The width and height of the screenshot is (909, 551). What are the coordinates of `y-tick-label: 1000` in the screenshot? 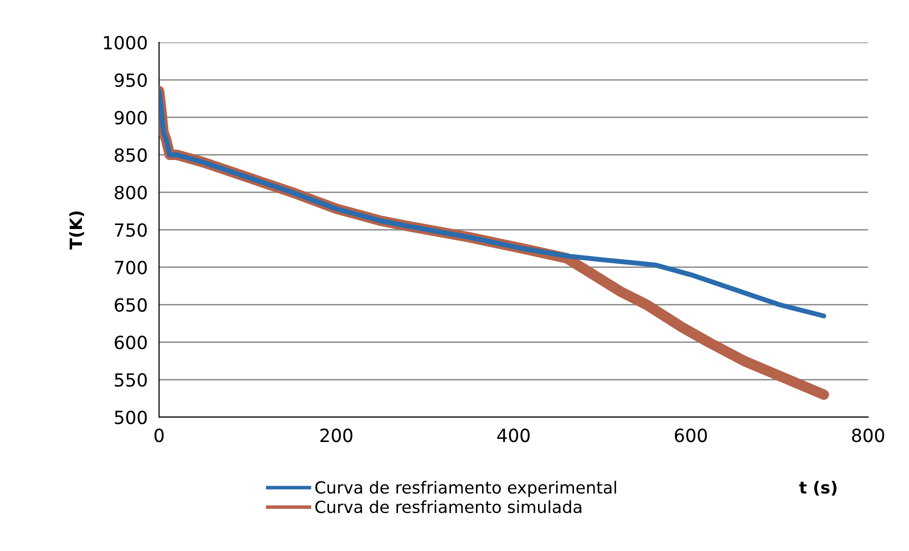 It's located at (125, 43).